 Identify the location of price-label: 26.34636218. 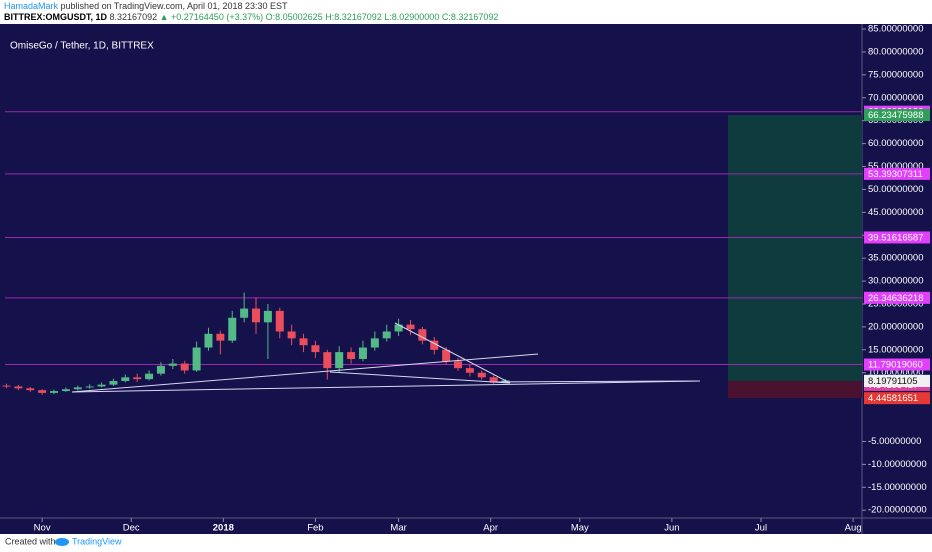
(895, 298).